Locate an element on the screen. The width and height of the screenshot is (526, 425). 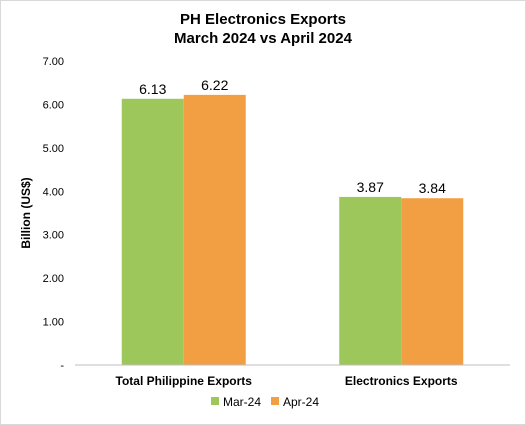
legend-label: Mar-24 is located at coordinates (242, 402).